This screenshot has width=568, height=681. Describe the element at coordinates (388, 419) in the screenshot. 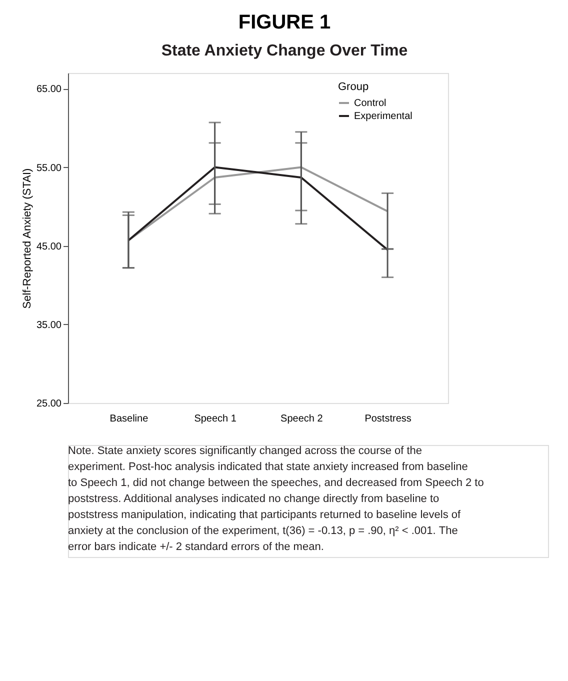

I see `x-tick-label: Poststress` at that location.